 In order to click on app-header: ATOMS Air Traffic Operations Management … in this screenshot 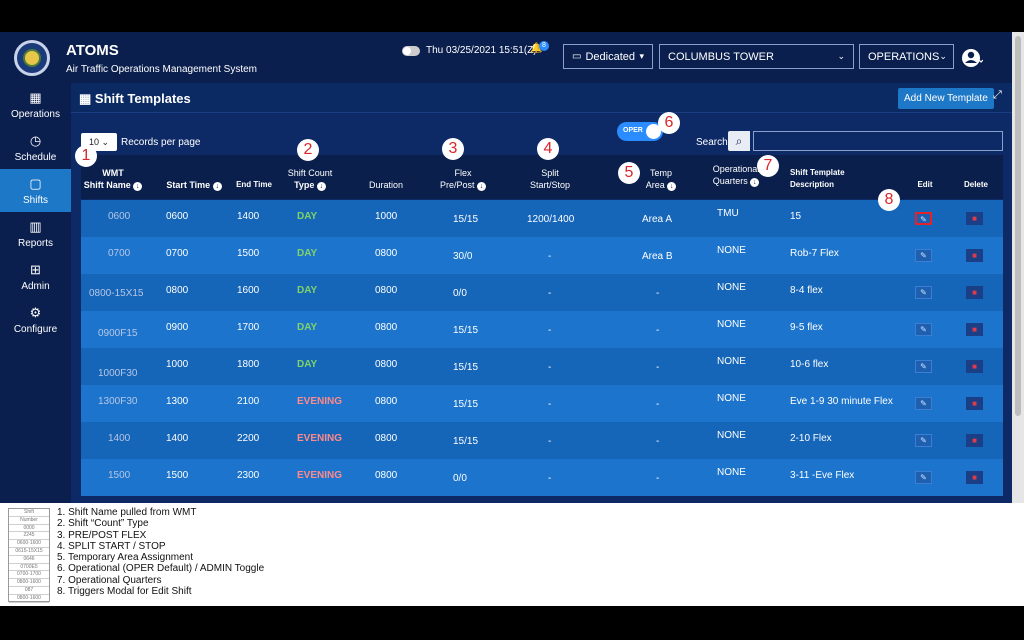, I will do `click(506, 57)`.